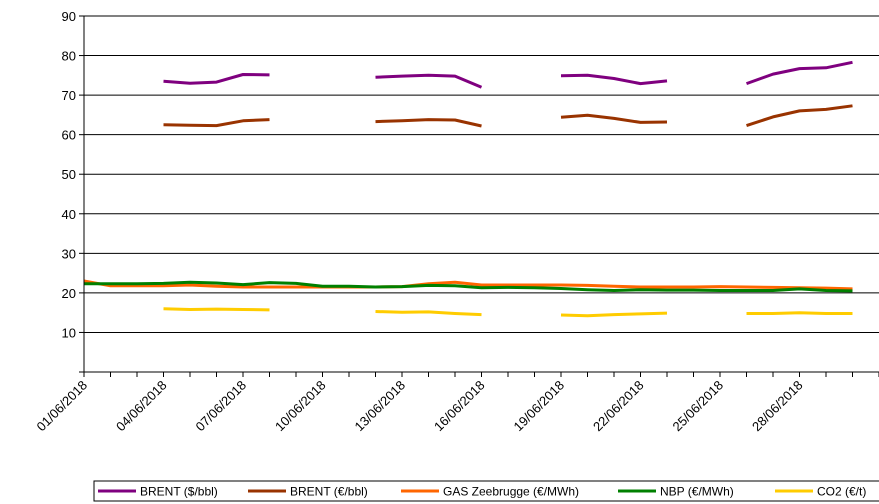 Image resolution: width=879 pixels, height=504 pixels. What do you see at coordinates (179, 492) in the screenshot?
I see `legend-label: BRENT ($/bbl)` at bounding box center [179, 492].